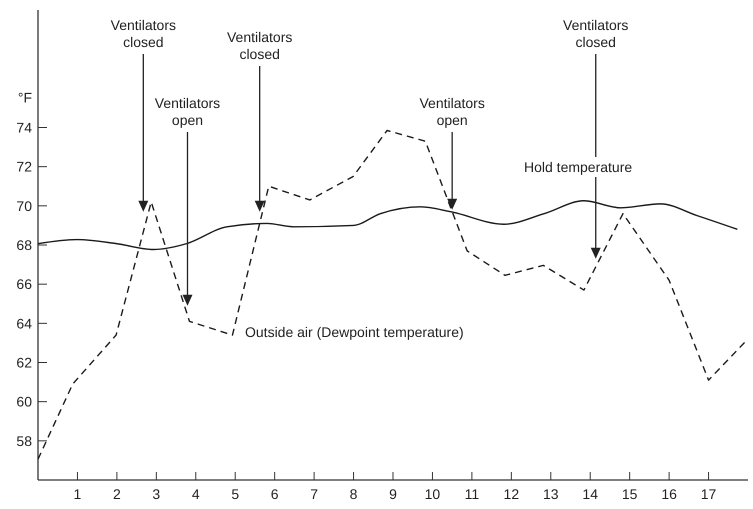  I want to click on annotation: Hold temperature, so click(578, 167).